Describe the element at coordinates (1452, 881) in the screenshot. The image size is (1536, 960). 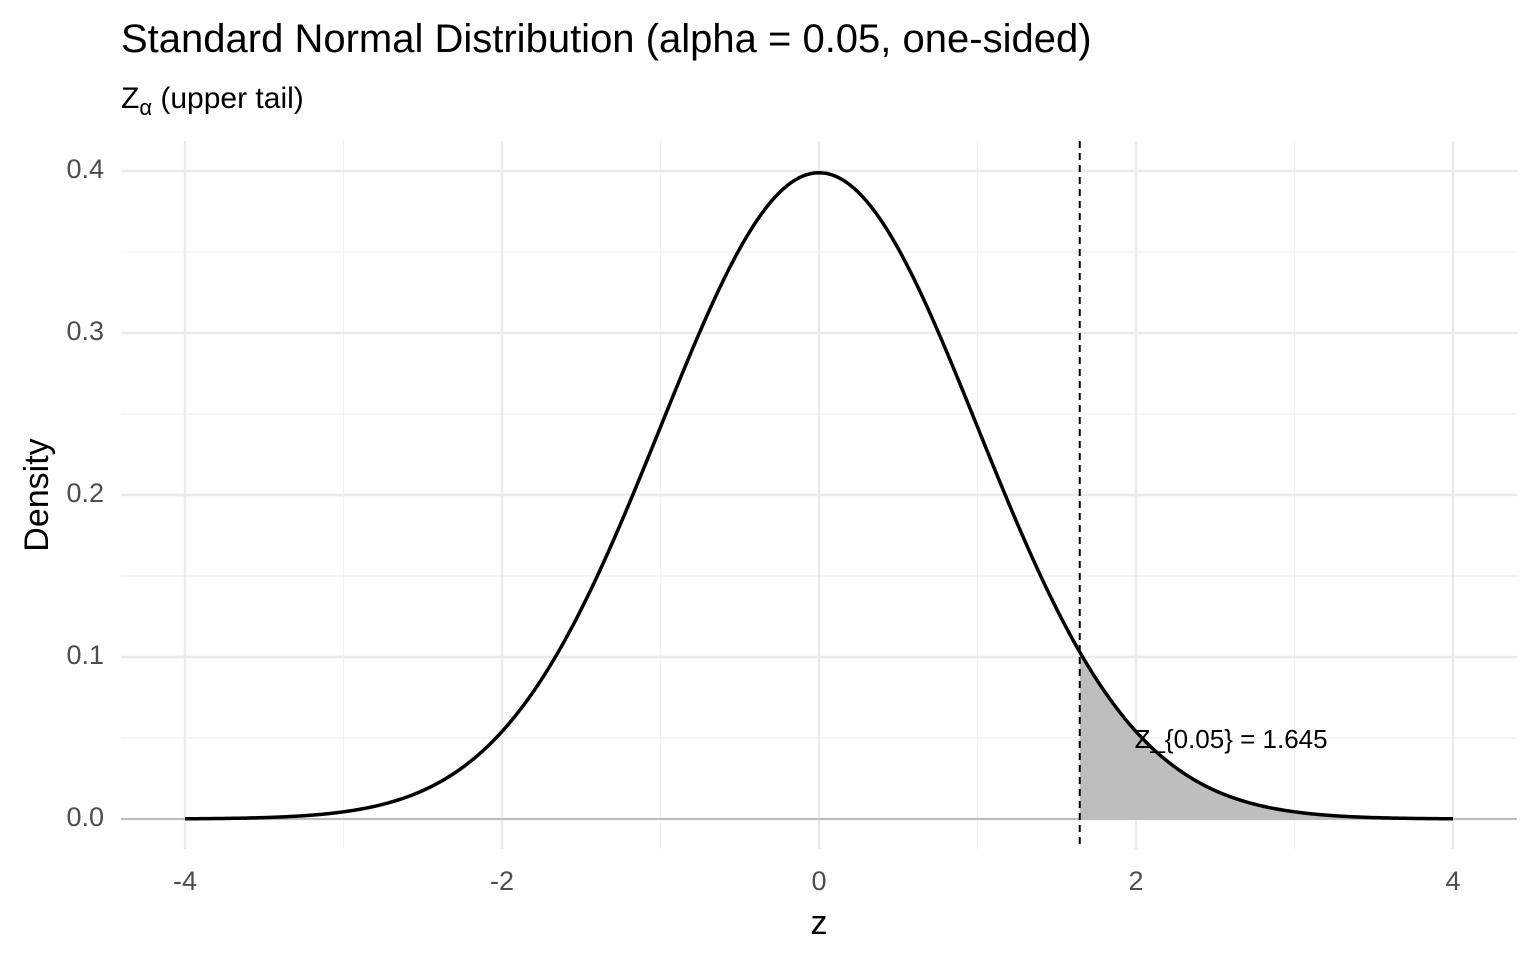
I see `x-tick-label: 4` at that location.